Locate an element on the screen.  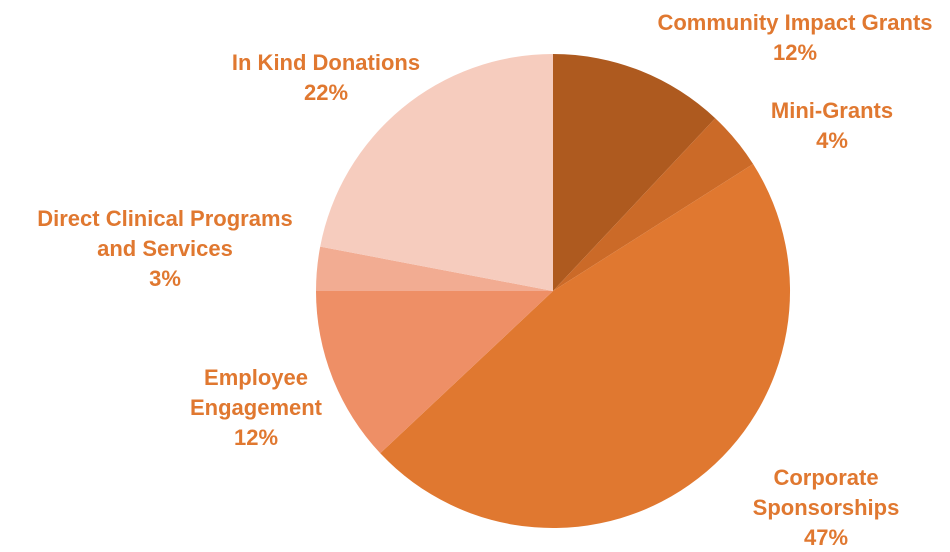
slice-label: Community Impact Grants 12% is located at coordinates (794, 37).